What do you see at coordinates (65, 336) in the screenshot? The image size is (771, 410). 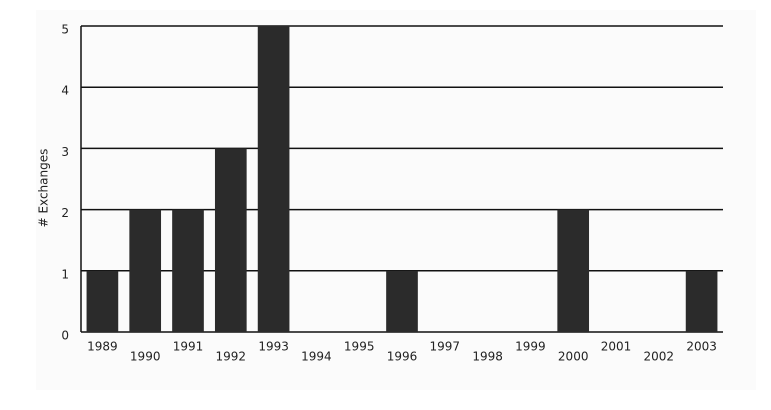 I see `y-tick-label: 0` at bounding box center [65, 336].